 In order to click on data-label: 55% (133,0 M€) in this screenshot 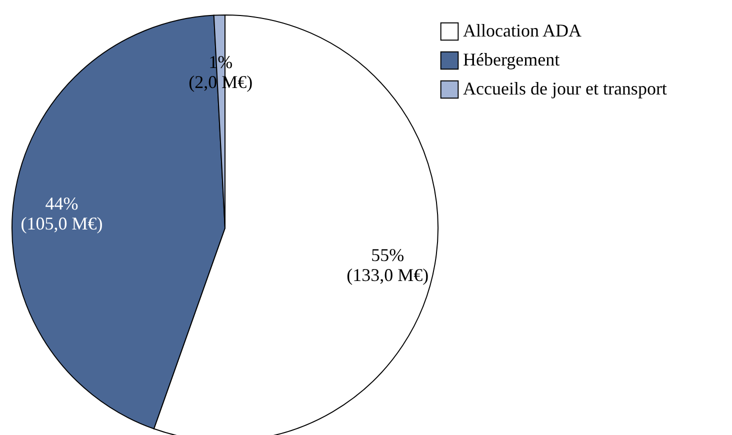, I will do `click(387, 264)`.